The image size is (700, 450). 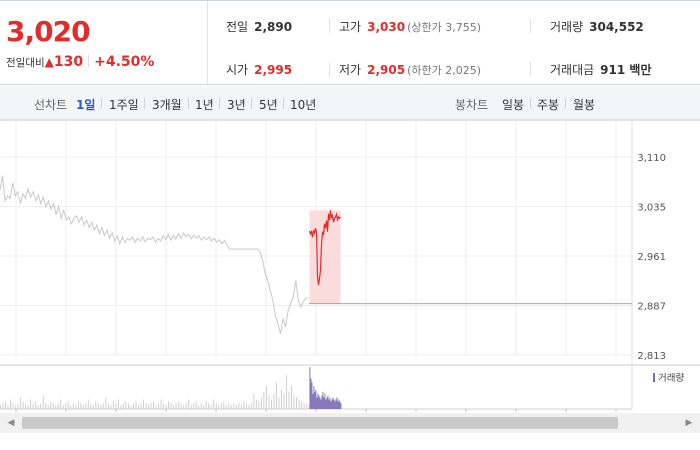 What do you see at coordinates (104, 42) in the screenshot?
I see `current-price-panel: 3,020 전일대비▲130 +4.50%` at bounding box center [104, 42].